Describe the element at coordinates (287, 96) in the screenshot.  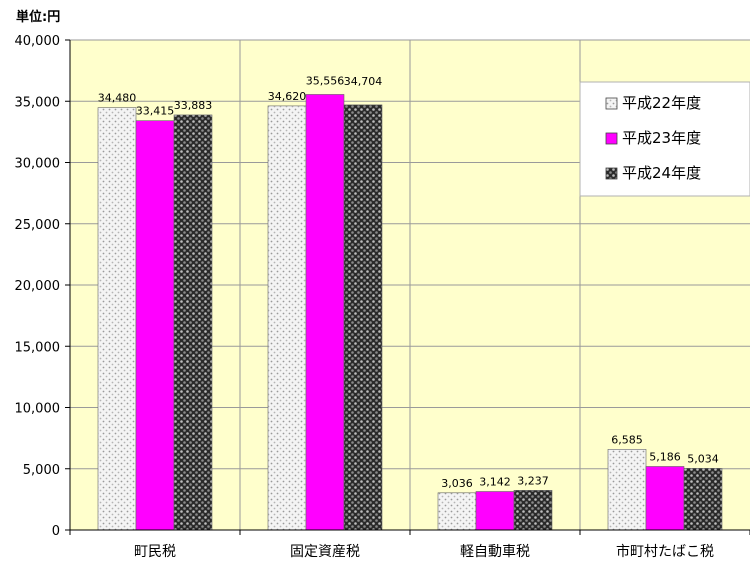
I see `data-label: 34,620` at that location.